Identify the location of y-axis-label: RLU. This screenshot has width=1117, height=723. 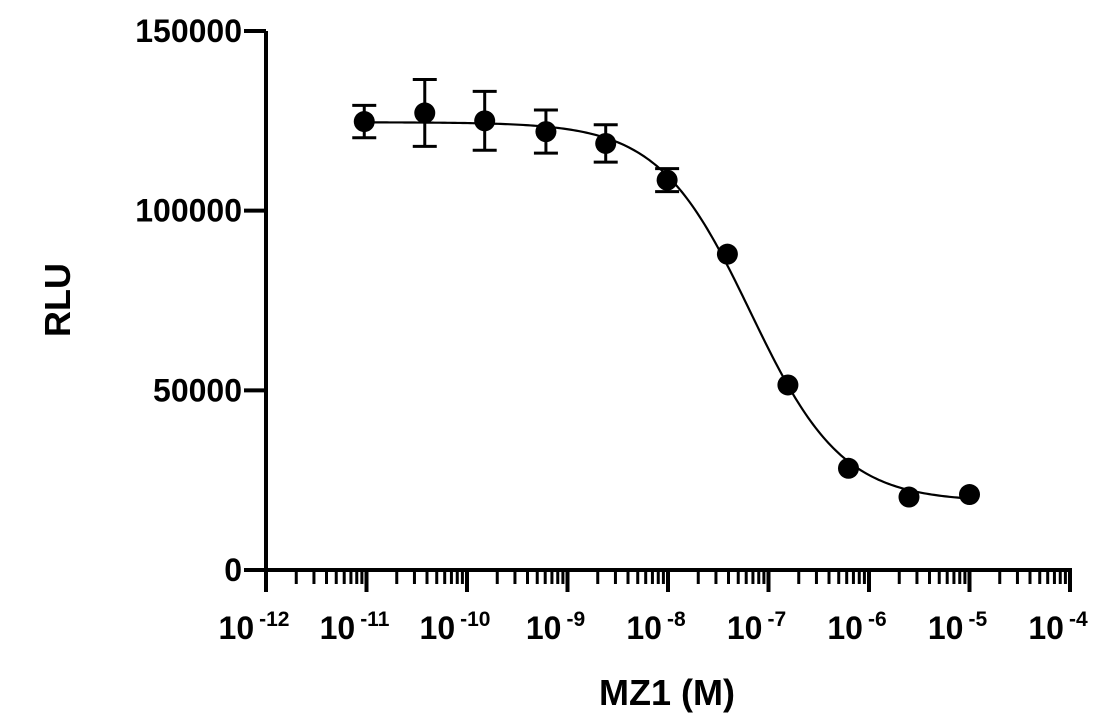
(57, 300).